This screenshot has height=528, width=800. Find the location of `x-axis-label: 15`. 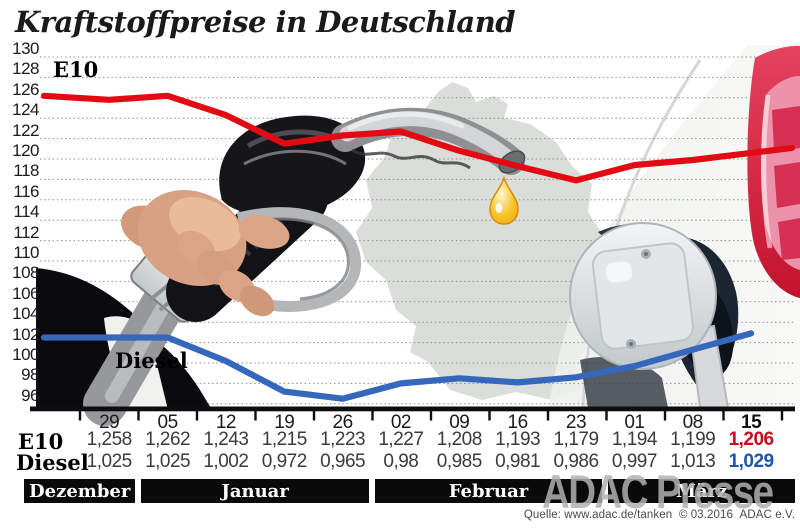

x-axis-label: 15 is located at coordinates (751, 422).